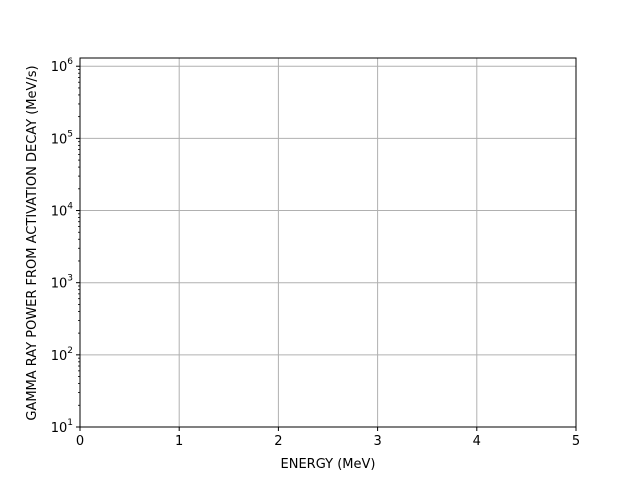  Describe the element at coordinates (62, 355) in the screenshot. I see `y-tick-label: 10²` at that location.